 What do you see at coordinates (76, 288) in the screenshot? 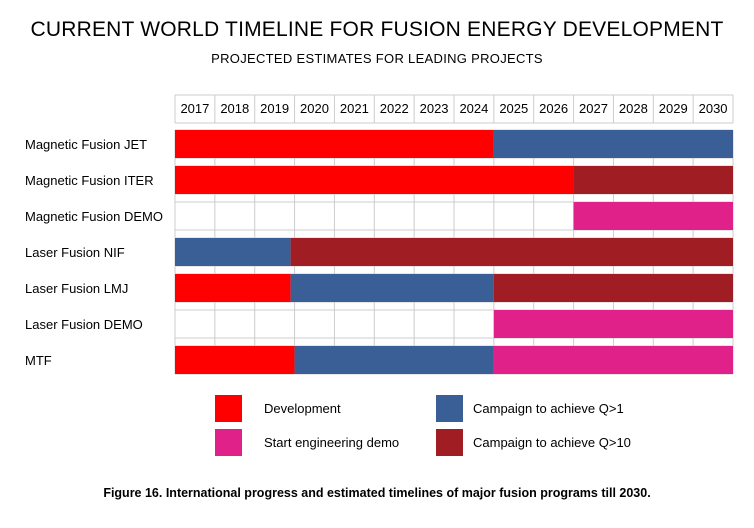
I see `row-label: Laser Fusion LMJ` at bounding box center [76, 288].